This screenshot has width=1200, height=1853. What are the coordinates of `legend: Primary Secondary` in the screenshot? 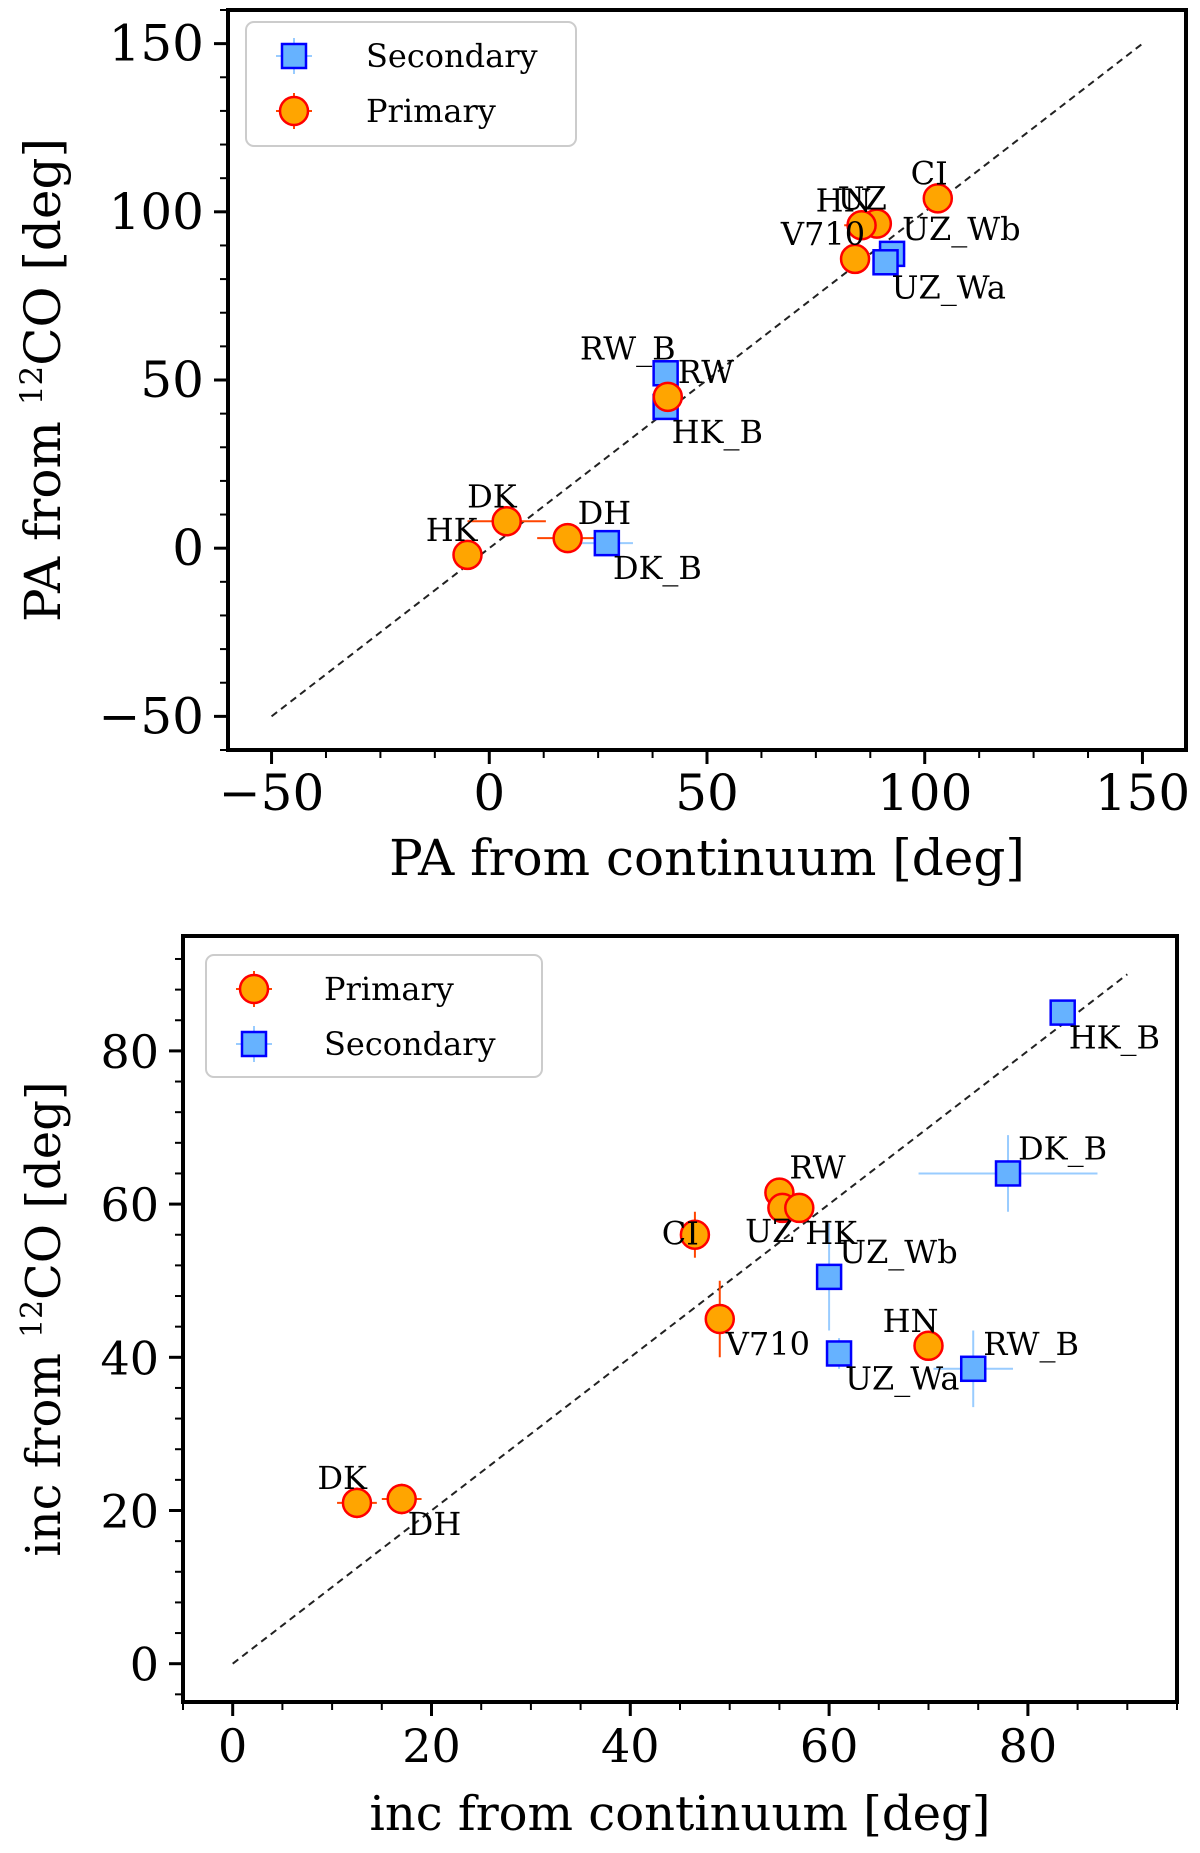 It's located at (374, 1016).